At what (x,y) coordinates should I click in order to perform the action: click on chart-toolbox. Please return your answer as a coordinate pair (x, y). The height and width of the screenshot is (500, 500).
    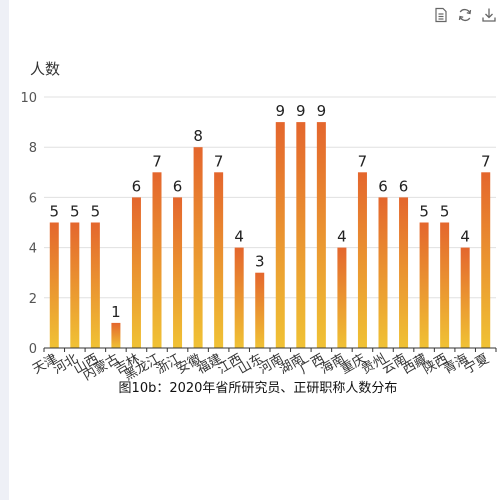
    Looking at the image, I should click on (465, 15).